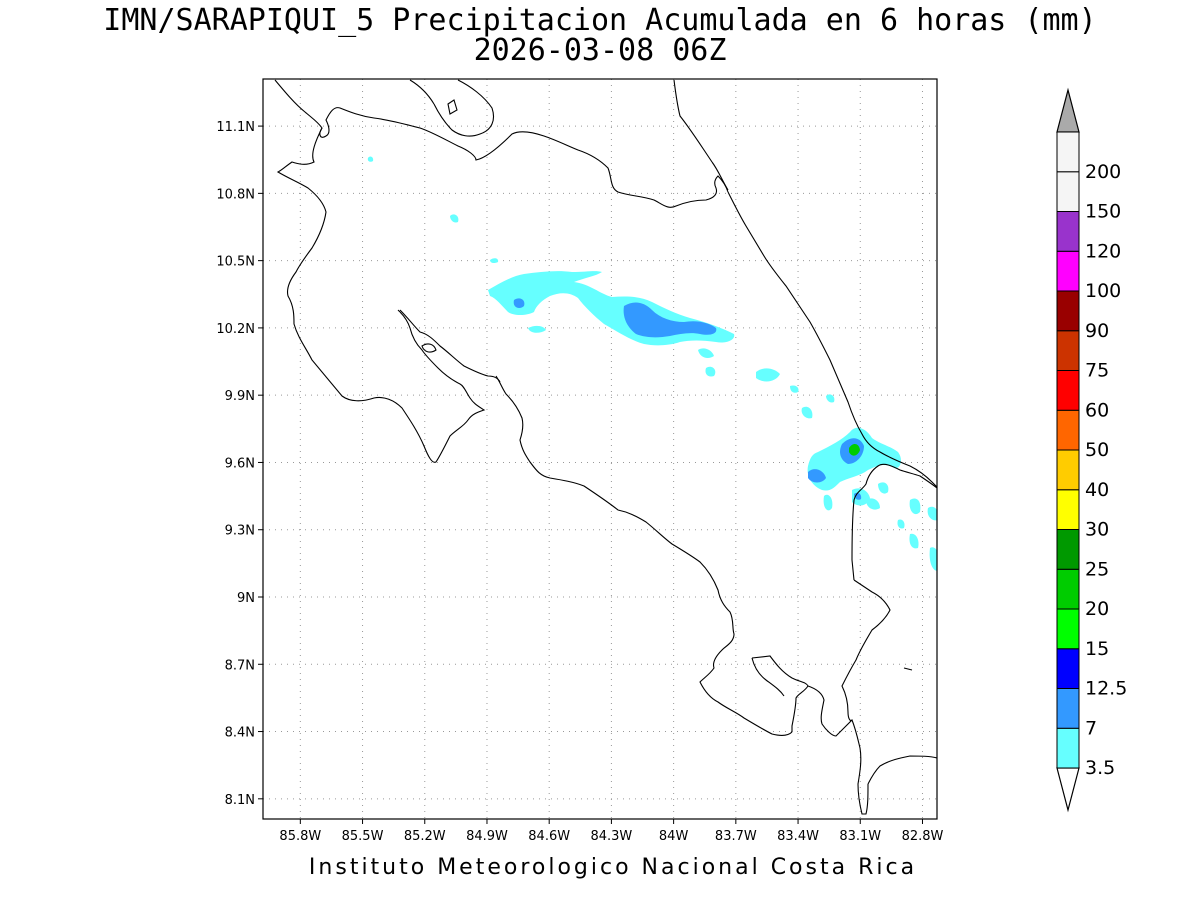 This screenshot has width=1200, height=900. What do you see at coordinates (487, 836) in the screenshot?
I see `lon-tick-label: 84.9W` at bounding box center [487, 836].